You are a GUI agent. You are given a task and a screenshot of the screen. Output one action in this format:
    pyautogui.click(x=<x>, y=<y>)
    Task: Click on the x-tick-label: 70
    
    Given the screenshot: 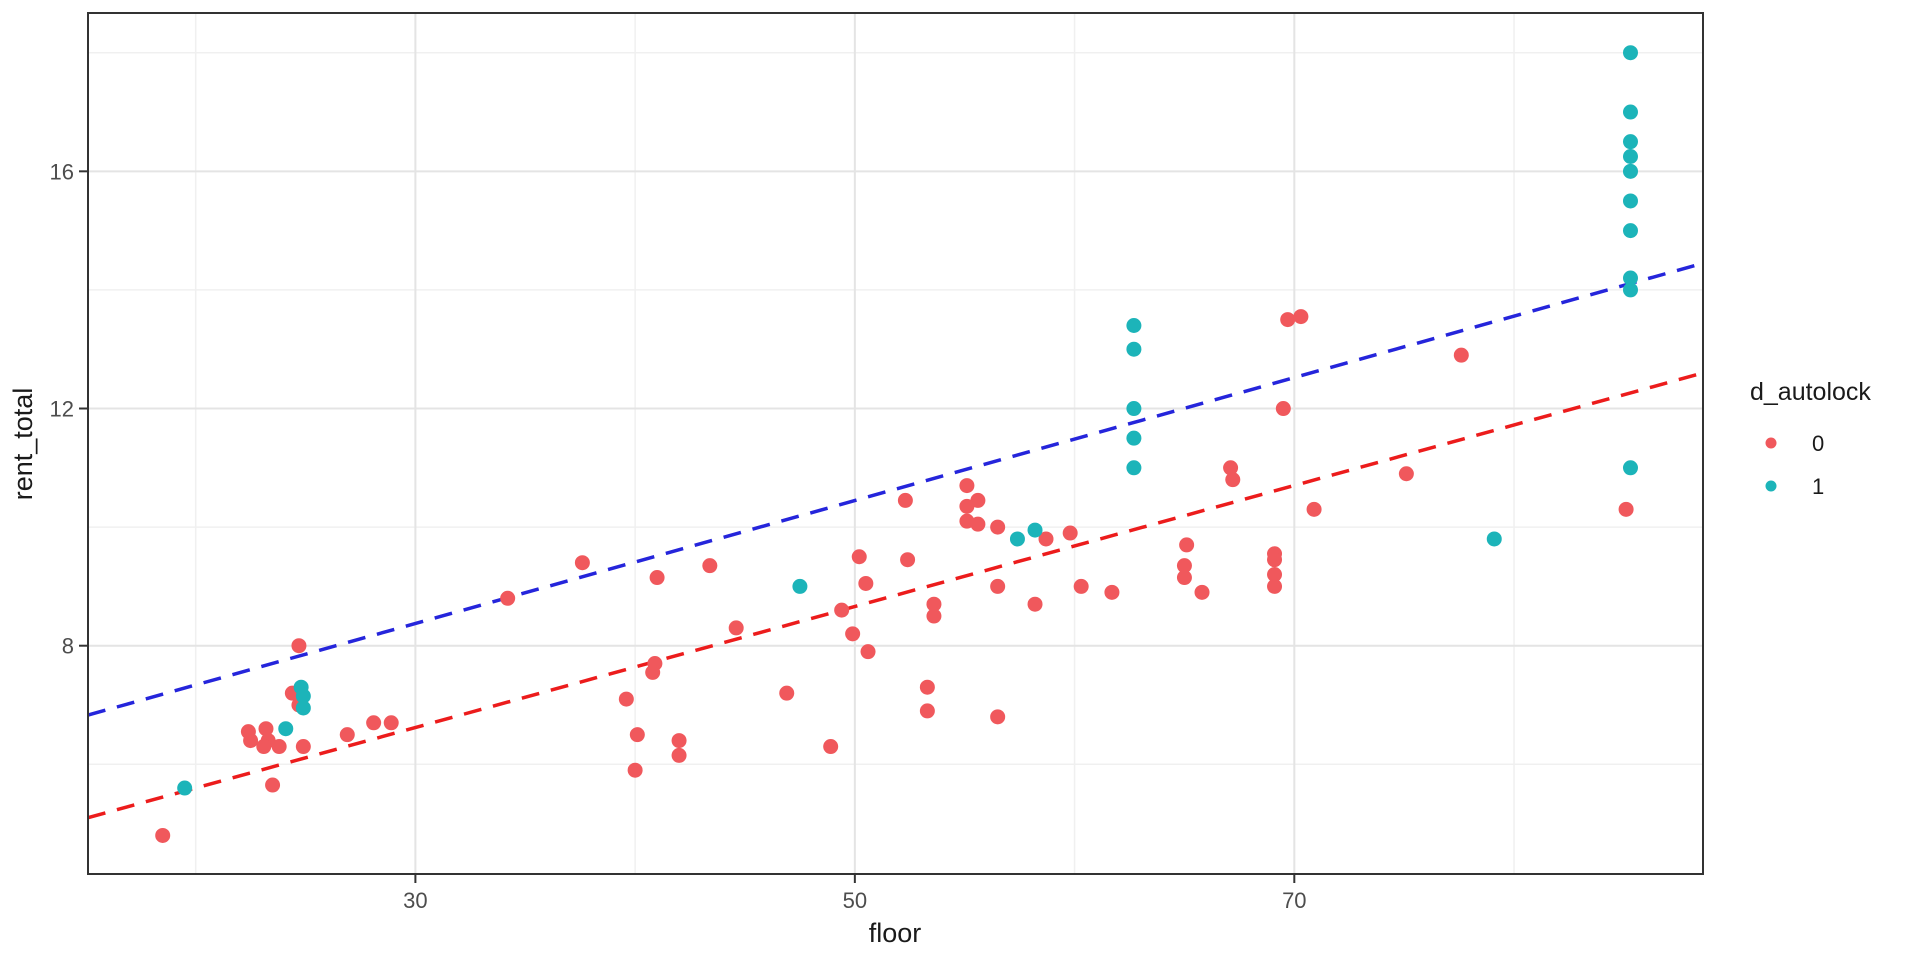 What is the action you would take?
    pyautogui.click(x=1294, y=900)
    